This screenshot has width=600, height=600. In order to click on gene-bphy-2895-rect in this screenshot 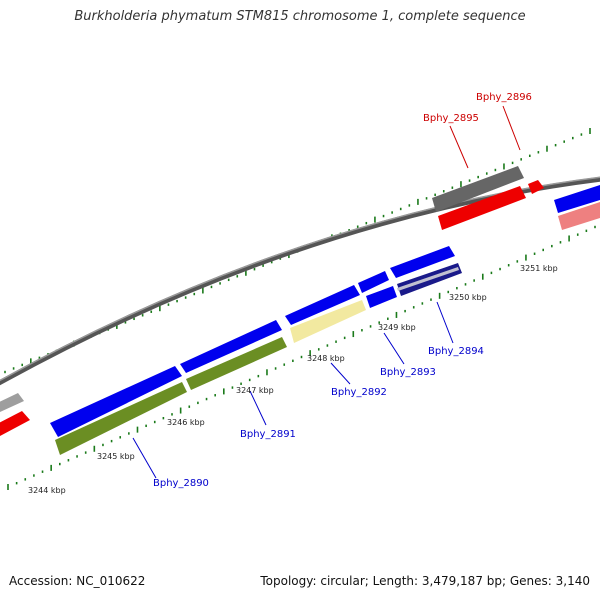, I will do `click(482, 208)`.